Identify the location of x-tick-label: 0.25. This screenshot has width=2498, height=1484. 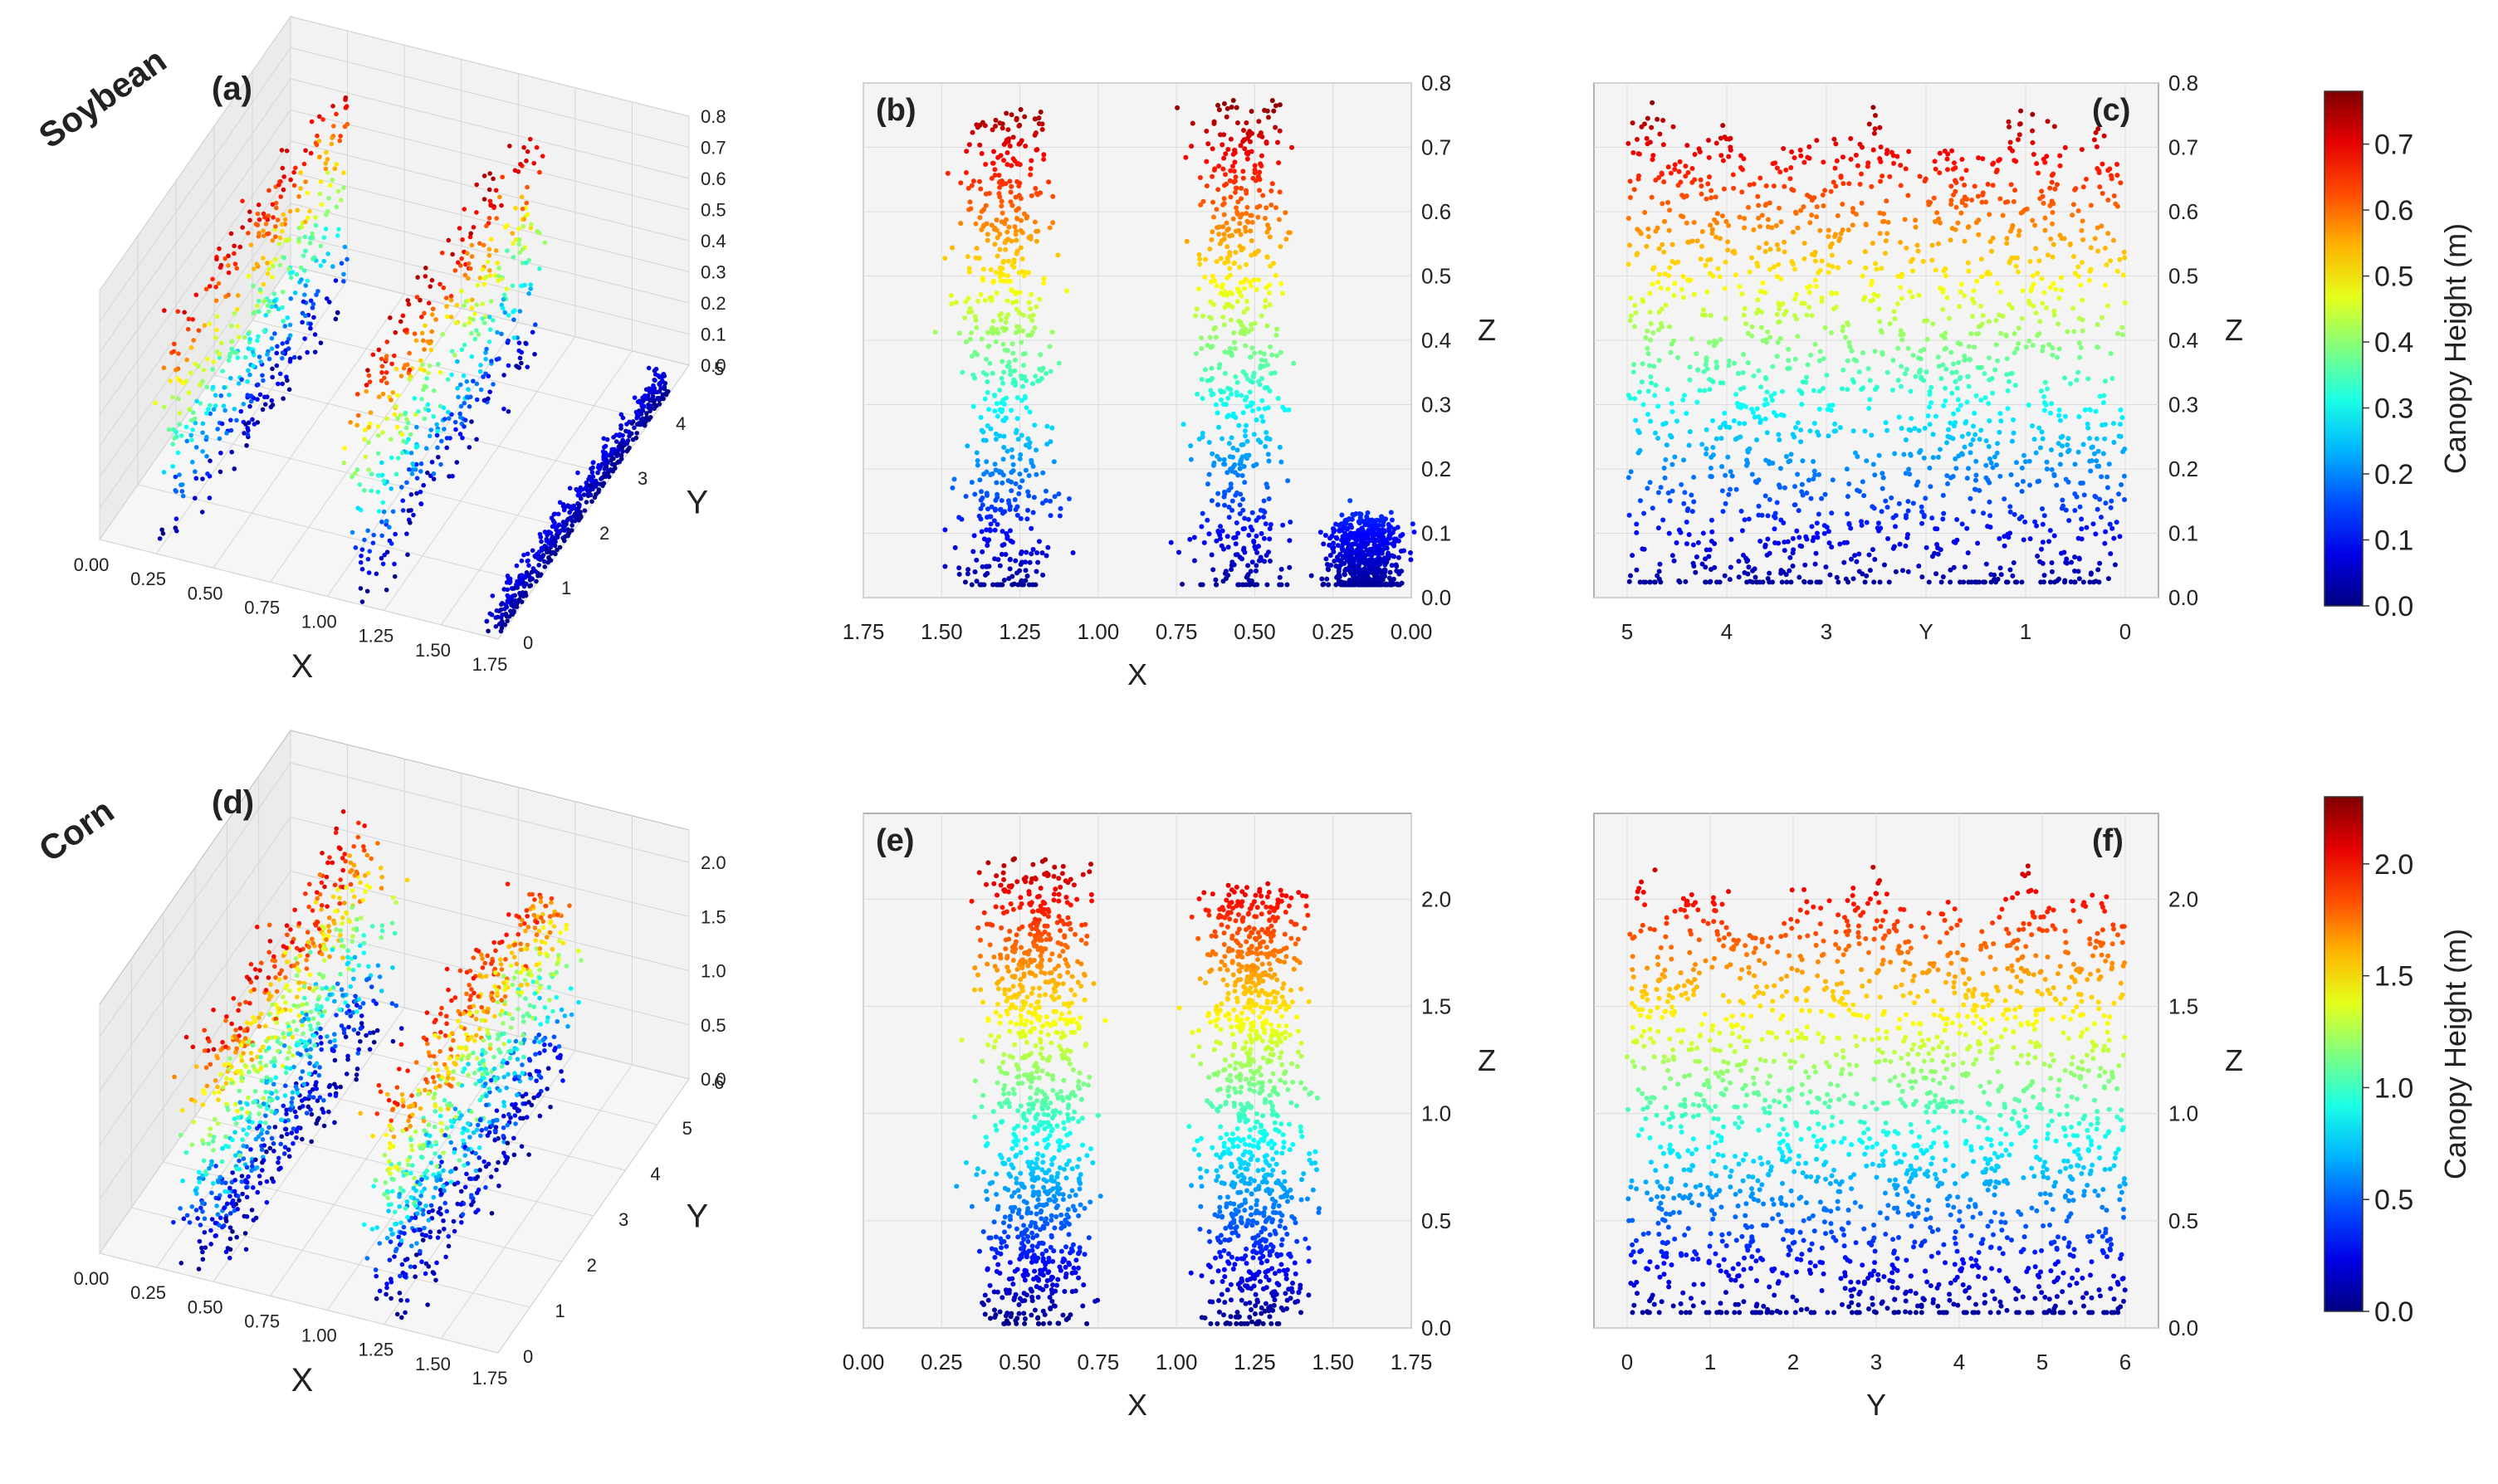
(1333, 631).